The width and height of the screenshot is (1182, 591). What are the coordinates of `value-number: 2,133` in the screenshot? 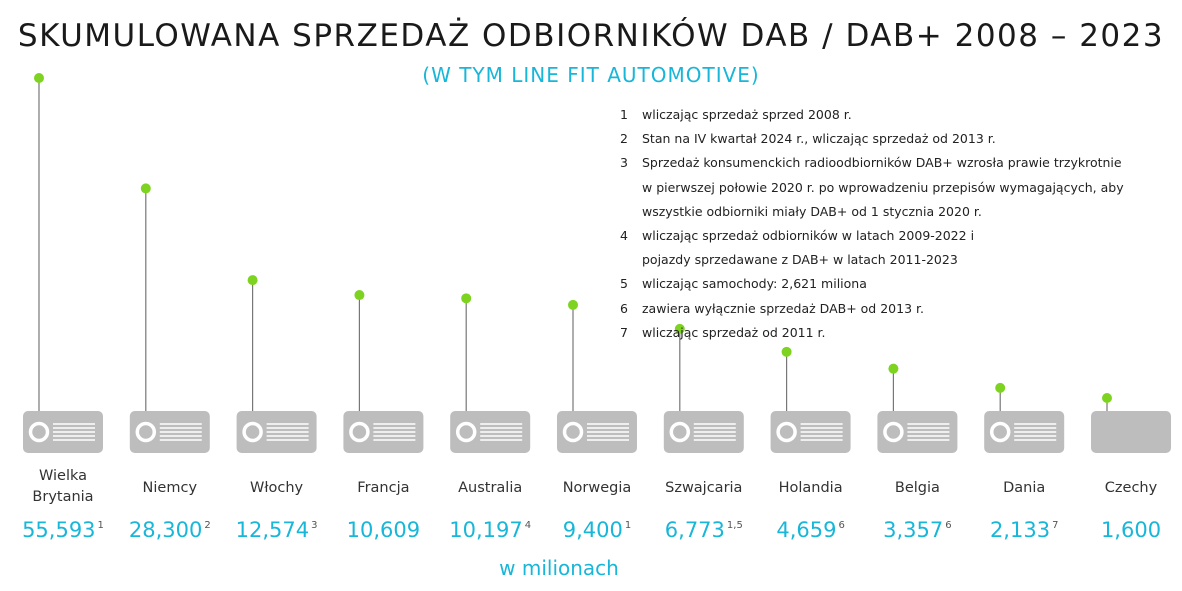 It's located at (1020, 530).